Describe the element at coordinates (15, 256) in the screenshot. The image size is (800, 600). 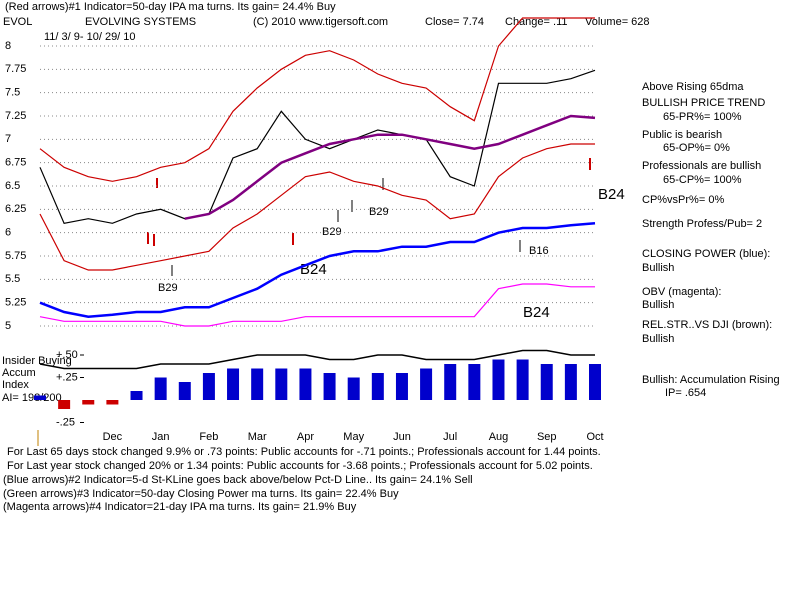
I see `y-tick-label: 5.75` at that location.